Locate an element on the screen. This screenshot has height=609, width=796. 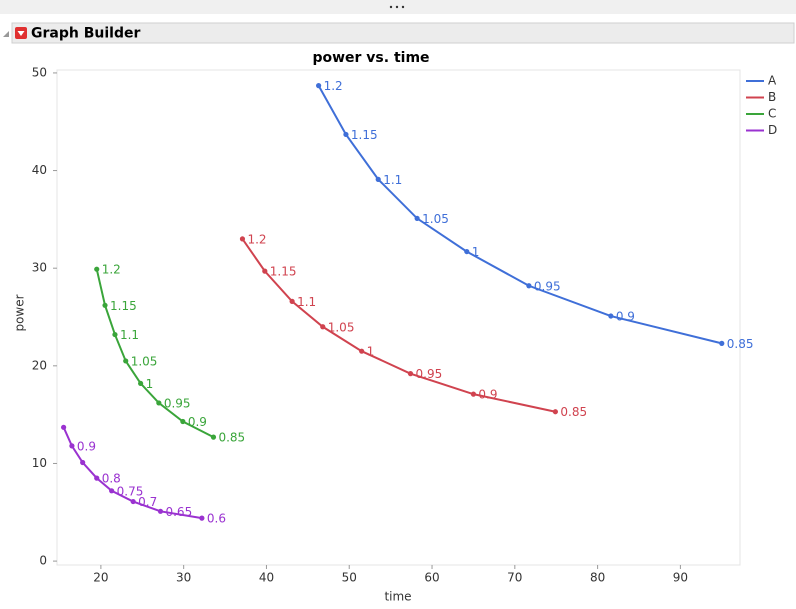
point-label: 0.65 is located at coordinates (178, 512).